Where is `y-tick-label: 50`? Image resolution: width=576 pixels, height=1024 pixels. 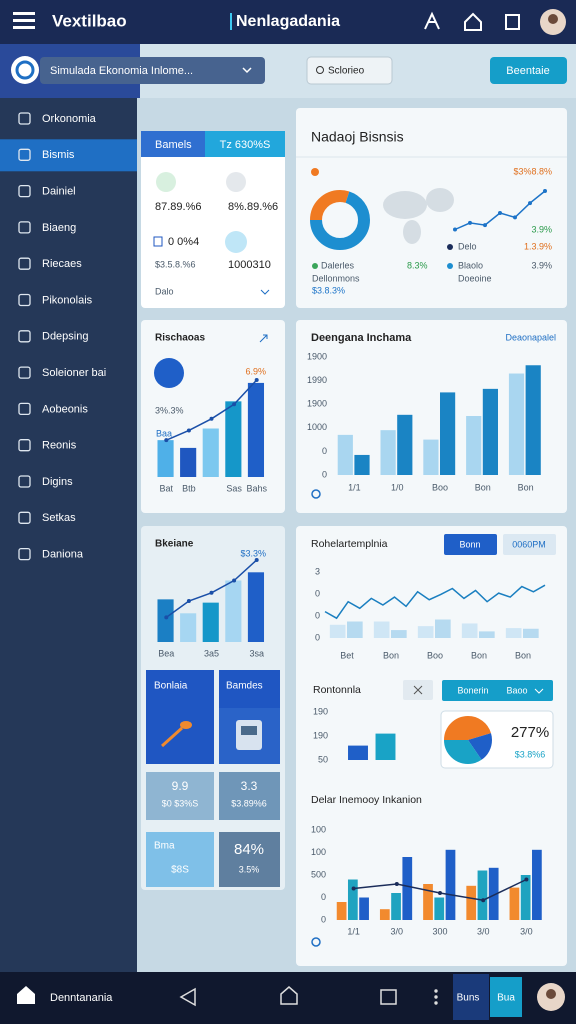
y-tick-label: 50 is located at coordinates (323, 759).